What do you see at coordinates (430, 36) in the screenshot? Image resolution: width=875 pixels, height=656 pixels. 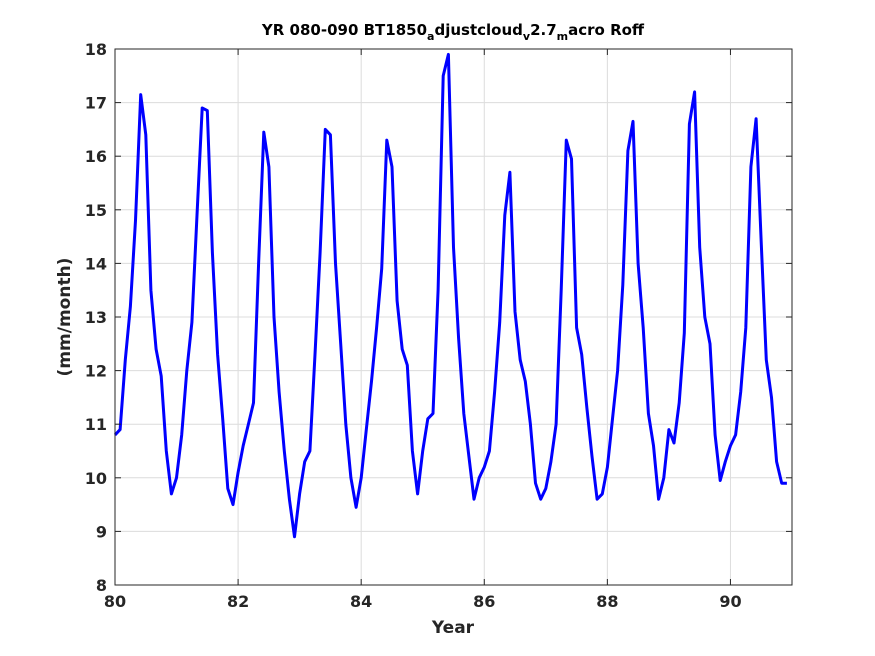 I see `title-part: a` at bounding box center [430, 36].